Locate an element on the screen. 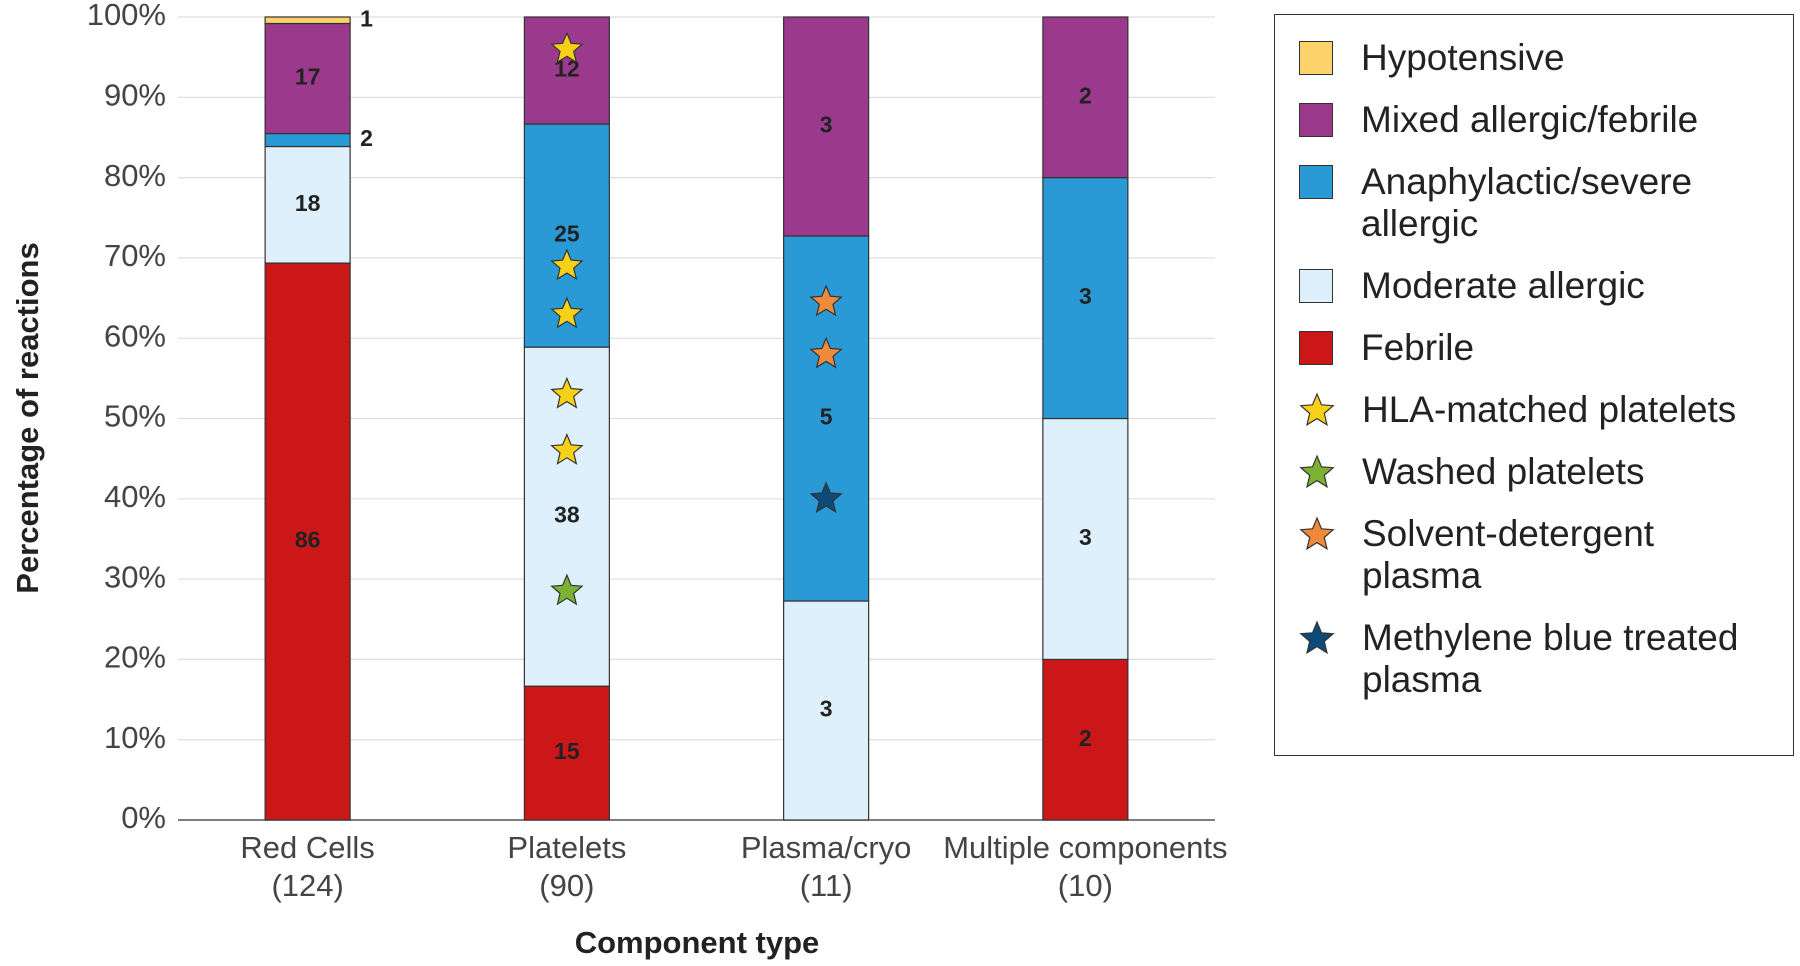 Image resolution: width=1800 pixels, height=966 pixels. y-tick-label: 30% is located at coordinates (135, 576).